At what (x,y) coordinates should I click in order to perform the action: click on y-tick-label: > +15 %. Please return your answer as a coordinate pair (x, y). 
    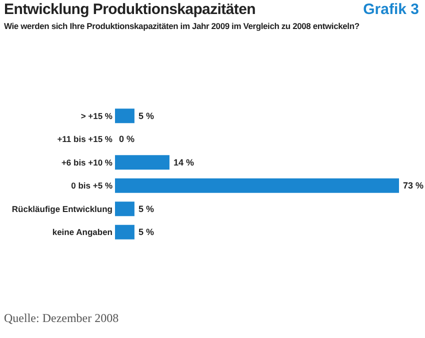
    Looking at the image, I should click on (96, 115).